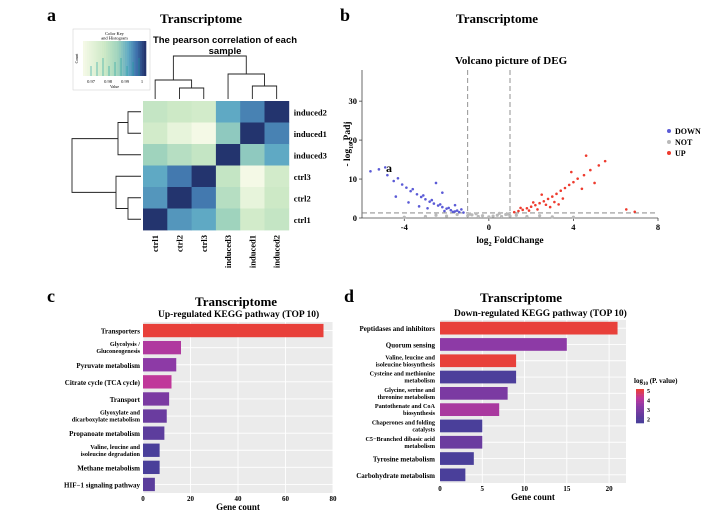  I want to click on bar-category-label: Quorum sensing, so click(411, 345).